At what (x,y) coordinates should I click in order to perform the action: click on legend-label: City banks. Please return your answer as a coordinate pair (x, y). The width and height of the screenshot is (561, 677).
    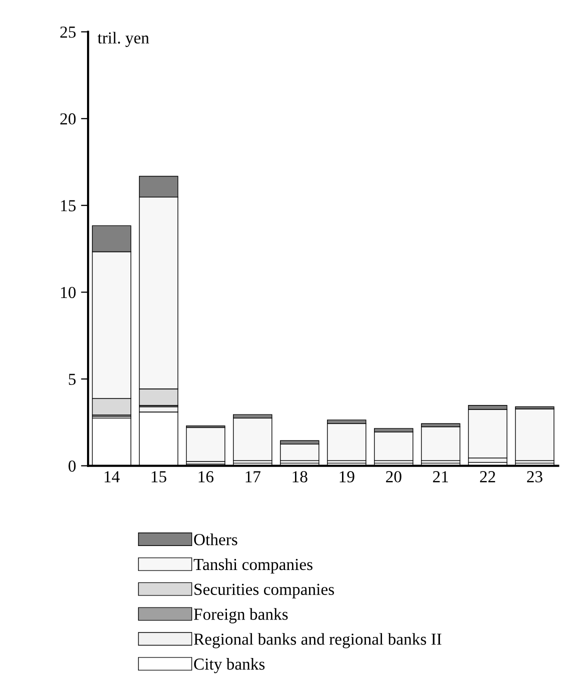
    Looking at the image, I should click on (229, 666).